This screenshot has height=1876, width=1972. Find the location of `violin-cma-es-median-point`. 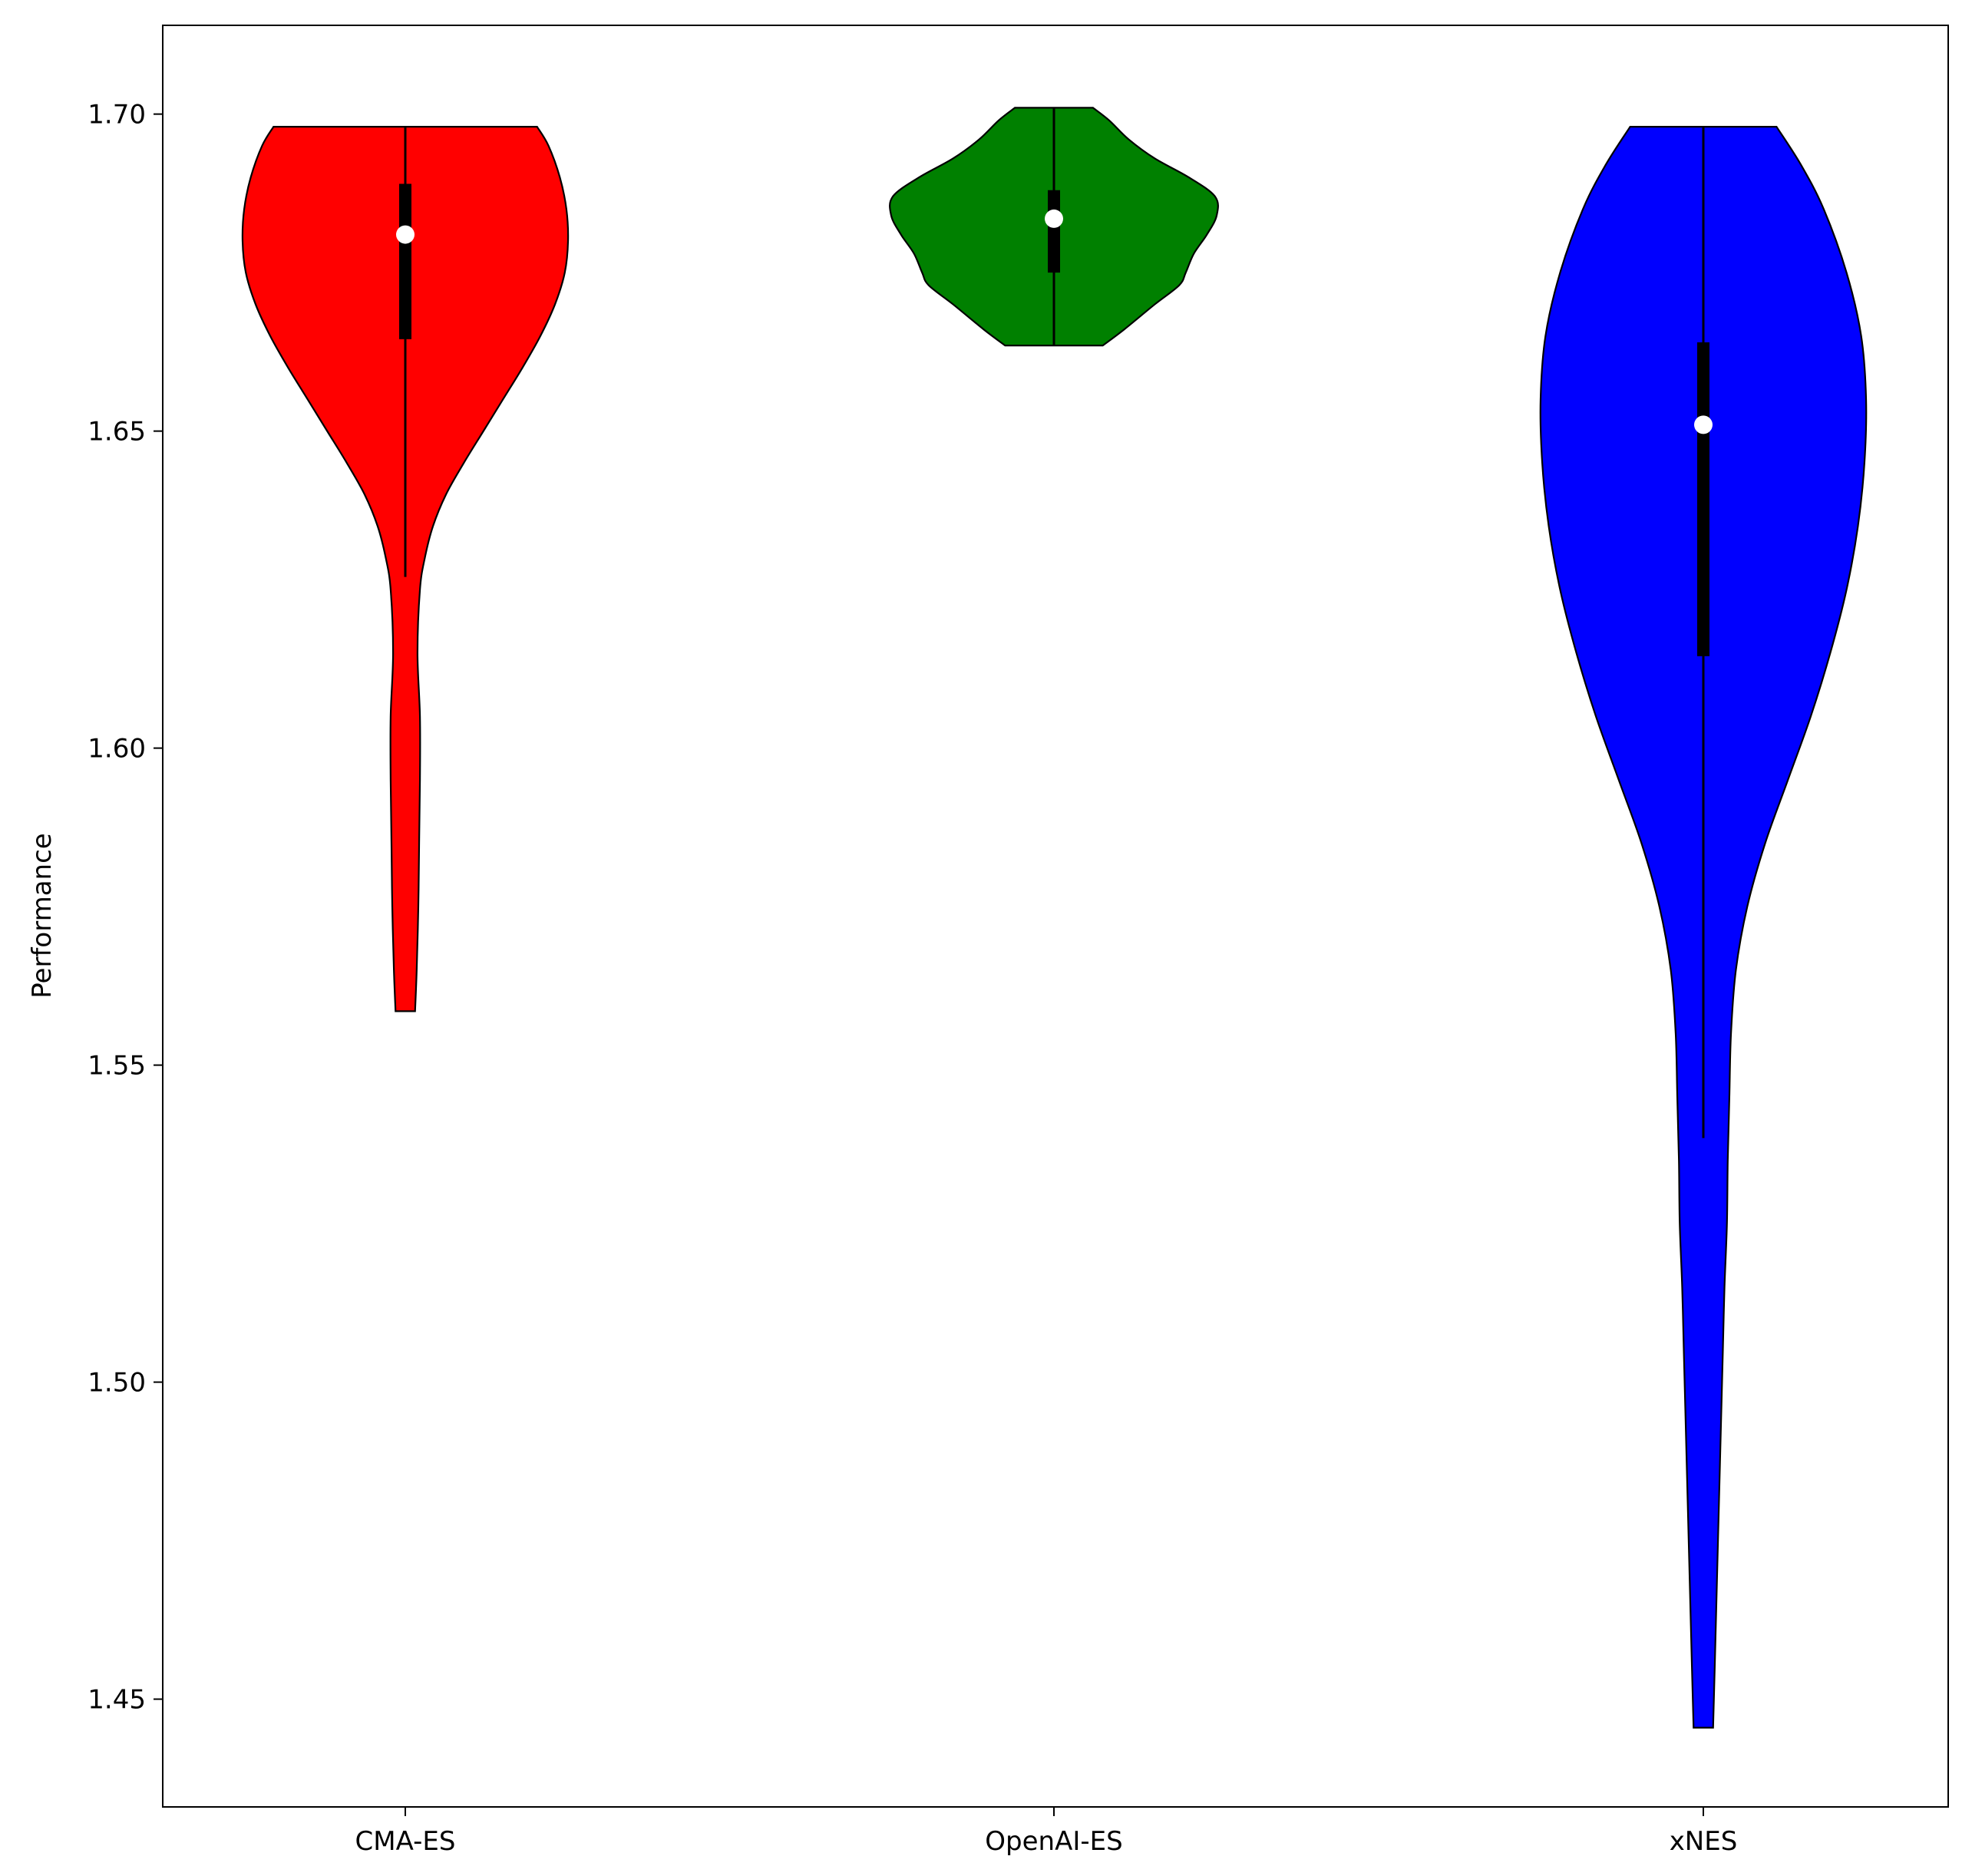

violin-cma-es-median-point is located at coordinates (405, 234).